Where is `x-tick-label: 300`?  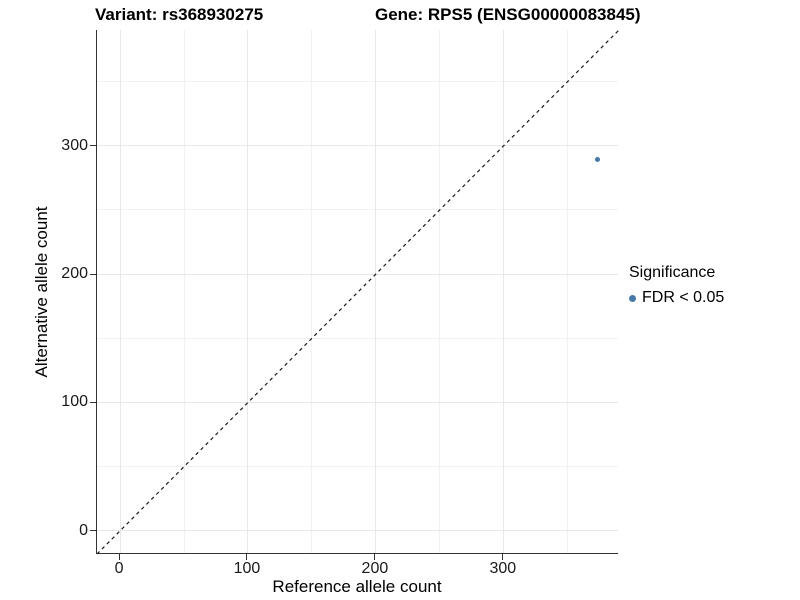 x-tick-label: 300 is located at coordinates (503, 568).